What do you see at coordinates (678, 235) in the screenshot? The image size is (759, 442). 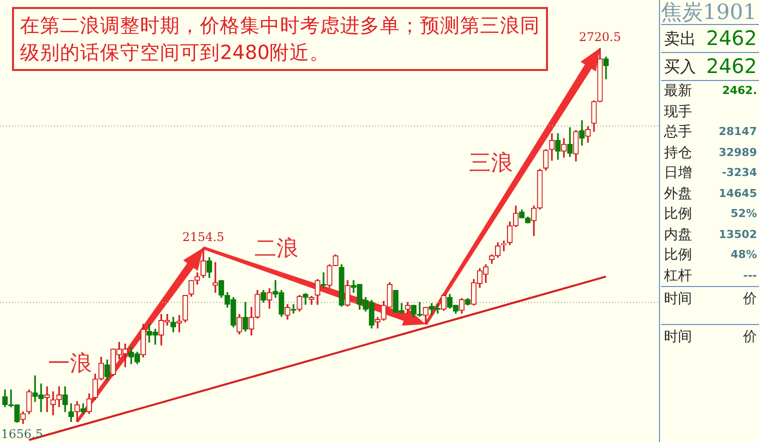 I see `category-label: 内盘` at bounding box center [678, 235].